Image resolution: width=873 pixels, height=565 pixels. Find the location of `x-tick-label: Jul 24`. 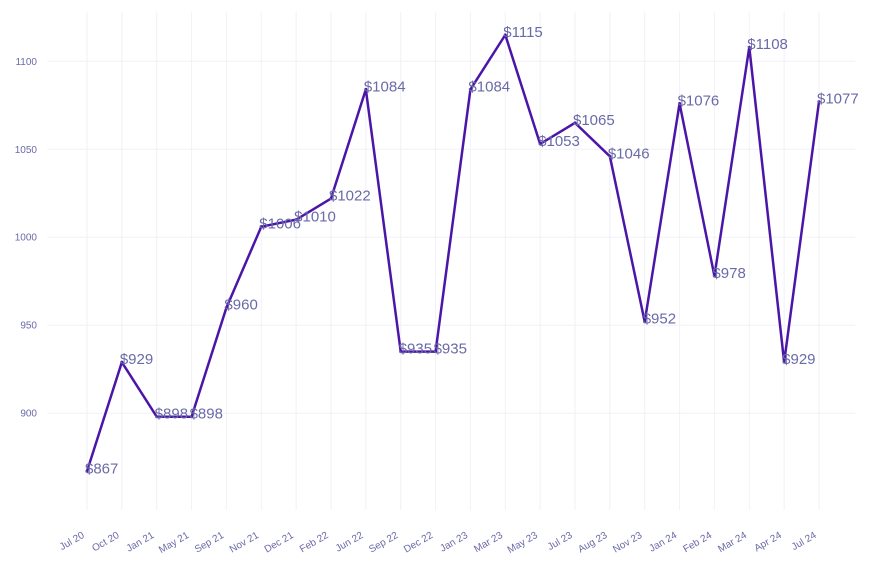

x-tick-label: Jul 24 is located at coordinates (804, 541).